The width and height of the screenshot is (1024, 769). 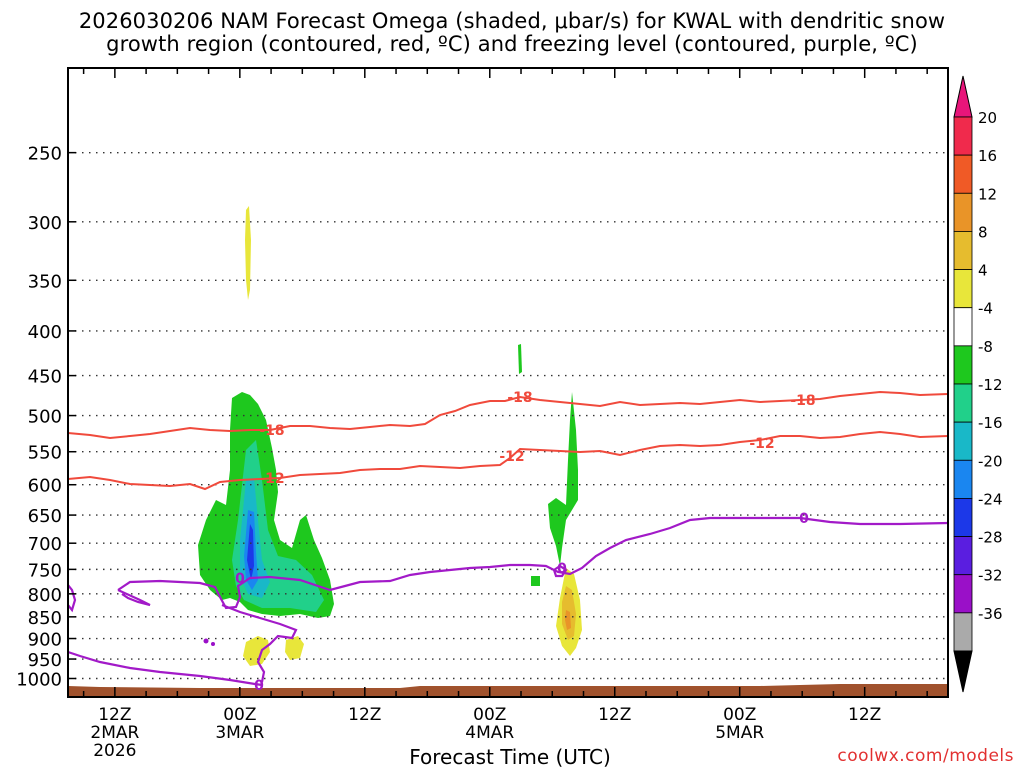 What do you see at coordinates (39, 679) in the screenshot?
I see `y-tick-label: 1000` at bounding box center [39, 679].